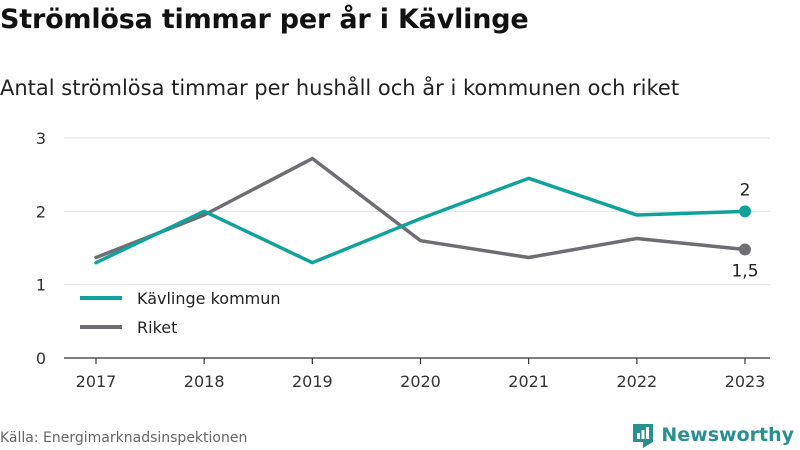 The width and height of the screenshot is (800, 450). I want to click on x-tick-label: 2018, so click(204, 381).